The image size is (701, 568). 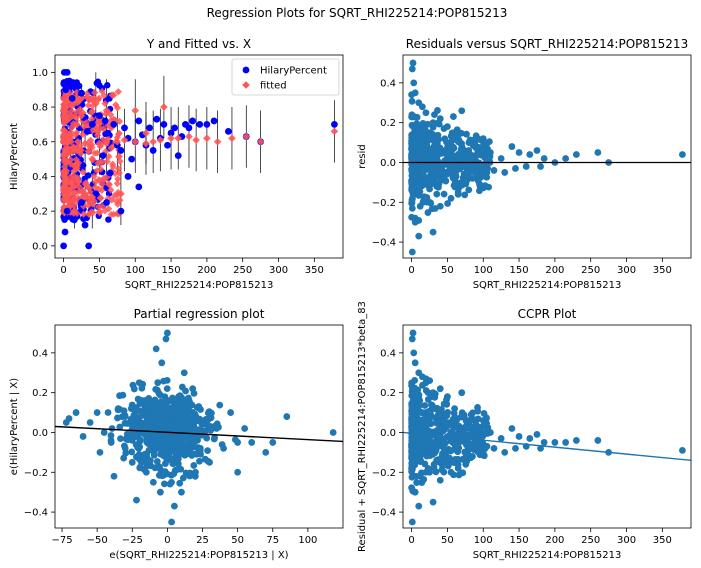 I want to click on legend-fitted-label: fitted, so click(x=273, y=86).